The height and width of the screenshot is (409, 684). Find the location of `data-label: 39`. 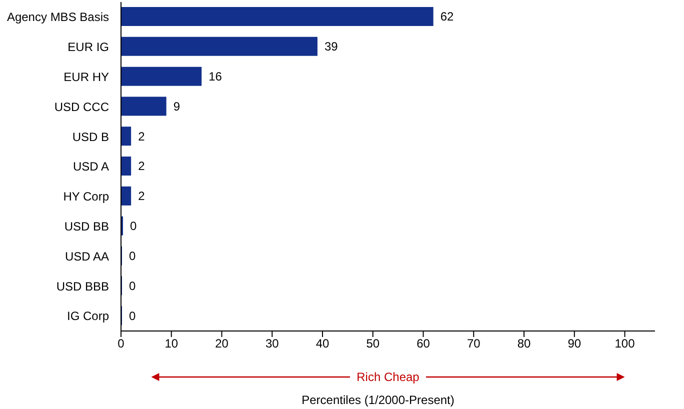

data-label: 39 is located at coordinates (331, 47).